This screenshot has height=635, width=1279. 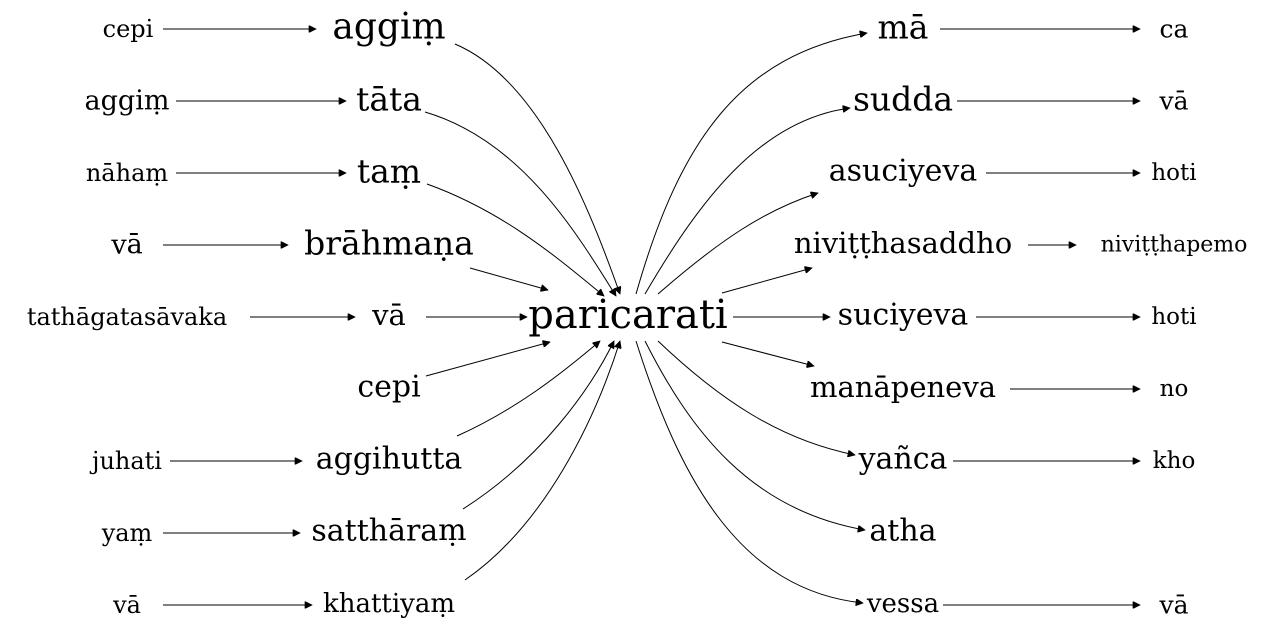 I want to click on edge-sattharam-to-paricarati, so click(x=538, y=425).